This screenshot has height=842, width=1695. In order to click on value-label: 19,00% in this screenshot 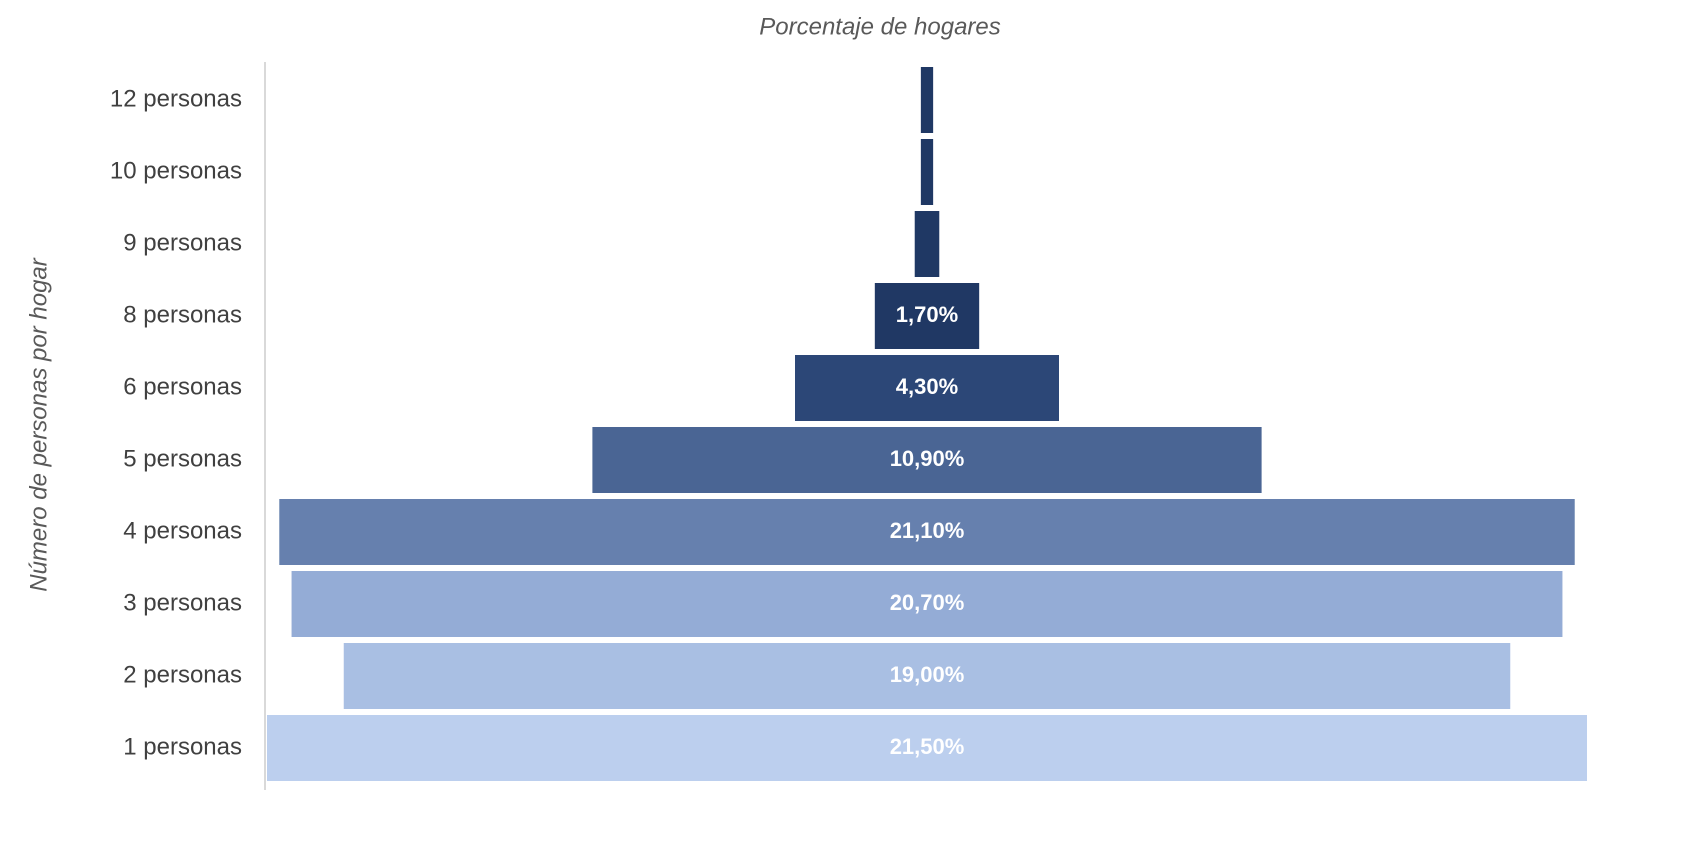, I will do `click(927, 674)`.